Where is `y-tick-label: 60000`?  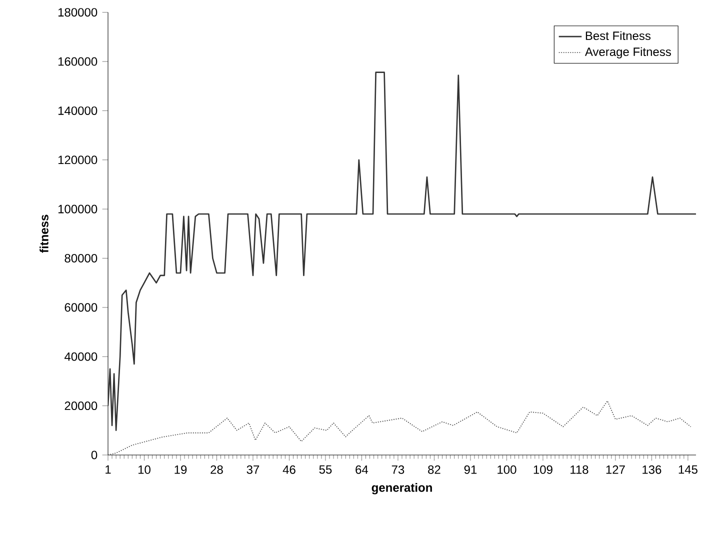 y-tick-label: 60000 is located at coordinates (81, 307).